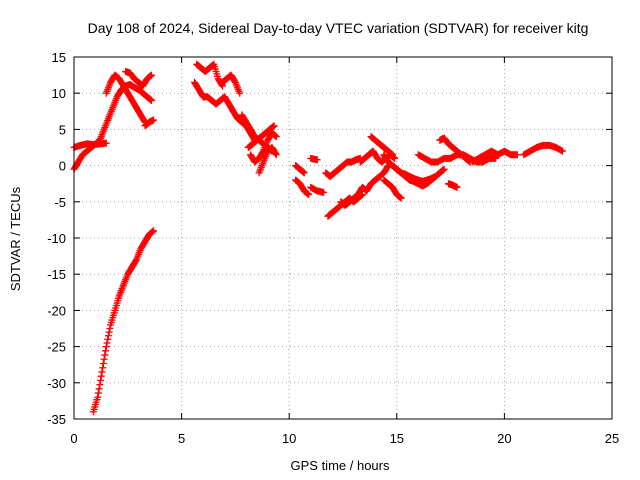  I want to click on series-arc-ac, so click(494, 156).